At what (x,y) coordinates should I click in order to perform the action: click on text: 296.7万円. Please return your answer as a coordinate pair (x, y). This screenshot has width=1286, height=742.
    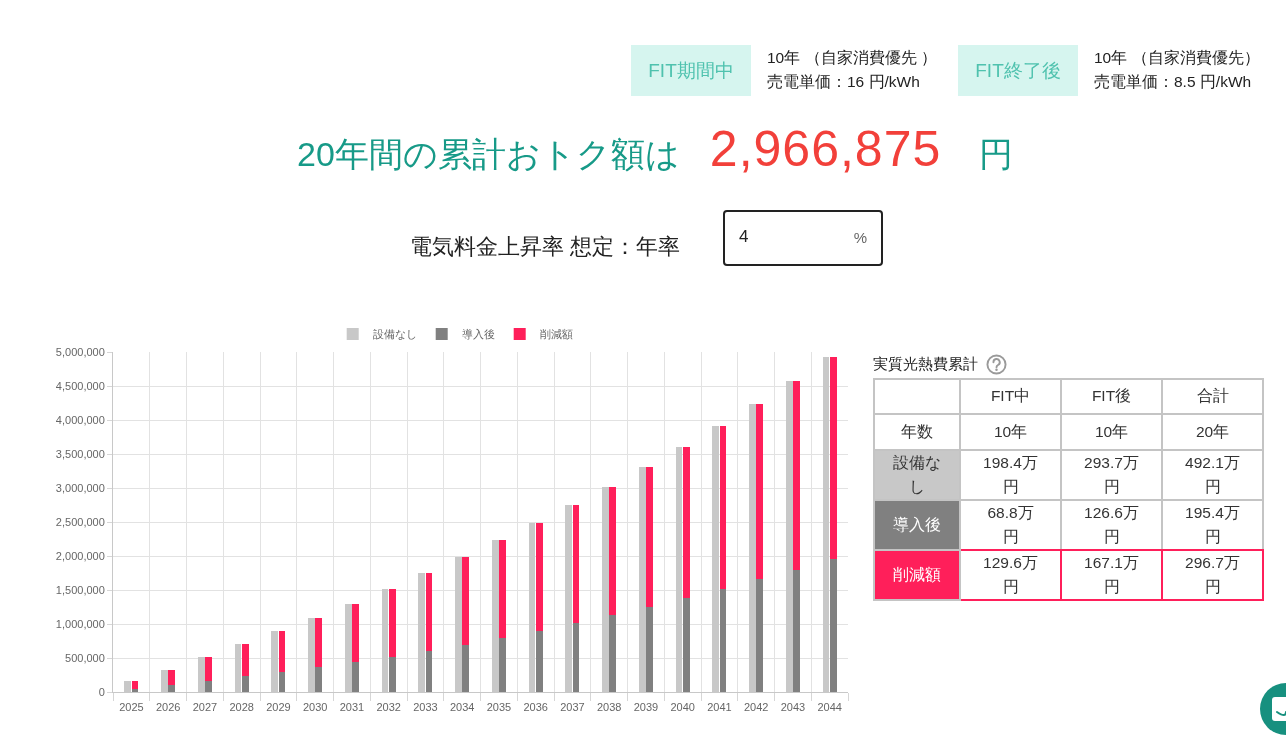
    Looking at the image, I should click on (1212, 574).